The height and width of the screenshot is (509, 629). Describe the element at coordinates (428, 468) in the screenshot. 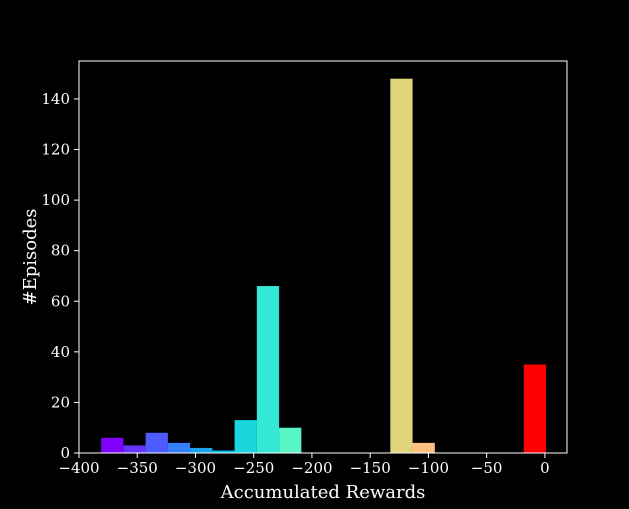

I see `x-tick-label: −100` at that location.